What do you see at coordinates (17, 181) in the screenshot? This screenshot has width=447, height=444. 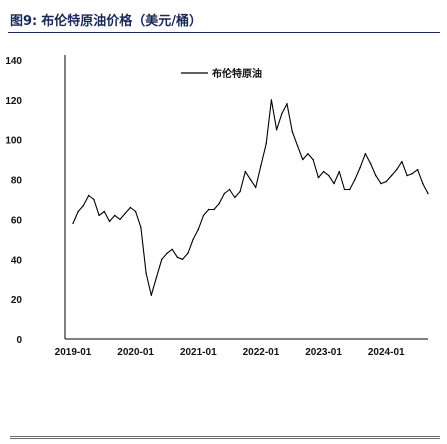 I see `y-tick-label: 80` at bounding box center [17, 181].